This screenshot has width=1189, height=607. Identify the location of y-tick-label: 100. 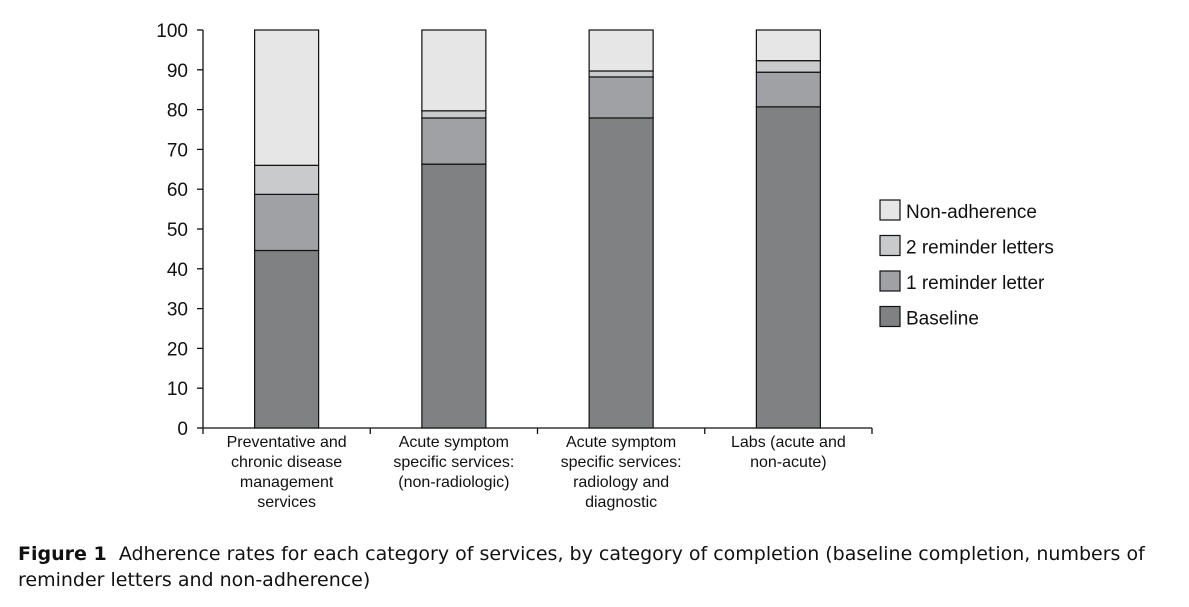
(172, 31).